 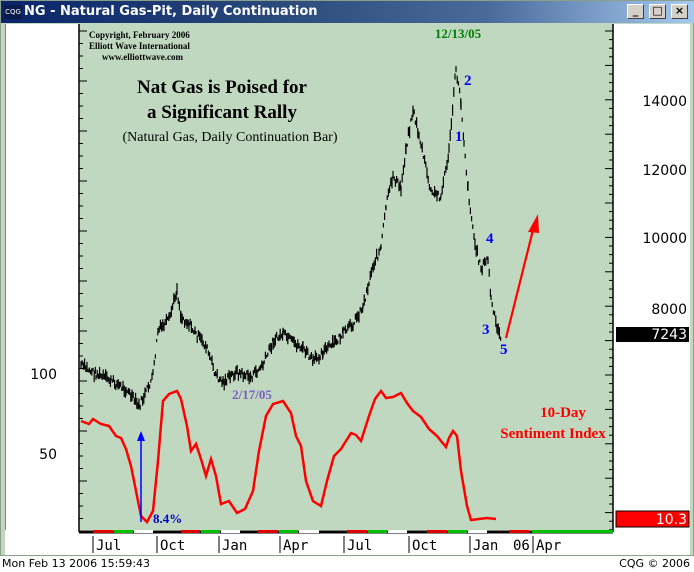 What do you see at coordinates (13, 12) in the screenshot?
I see `app-icon: CQG` at bounding box center [13, 12].